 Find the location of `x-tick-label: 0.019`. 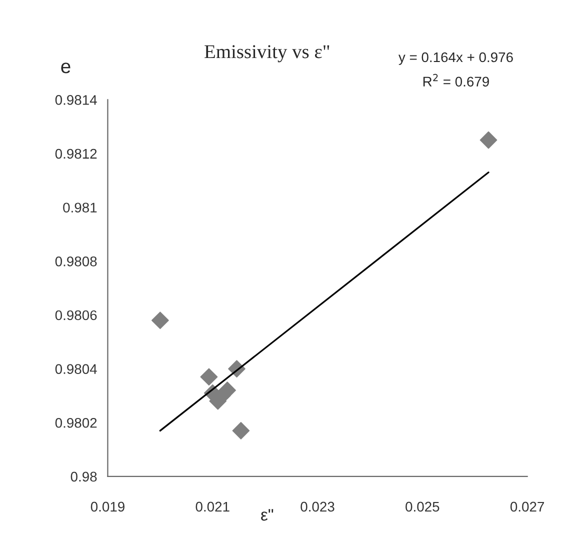

x-tick-label: 0.019 is located at coordinates (107, 507).